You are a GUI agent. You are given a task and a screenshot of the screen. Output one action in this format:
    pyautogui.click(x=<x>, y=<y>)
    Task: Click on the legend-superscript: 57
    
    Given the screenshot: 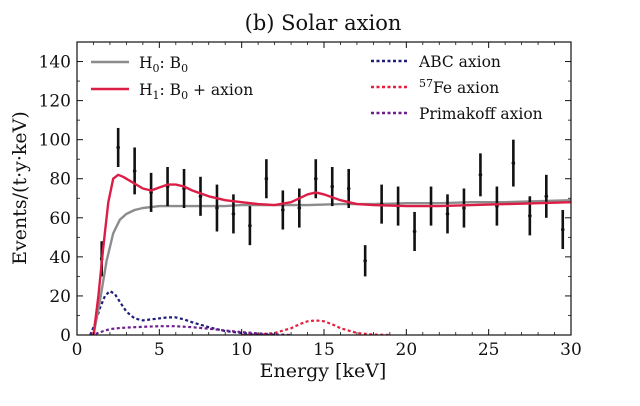 What is the action you would take?
    pyautogui.click(x=426, y=83)
    